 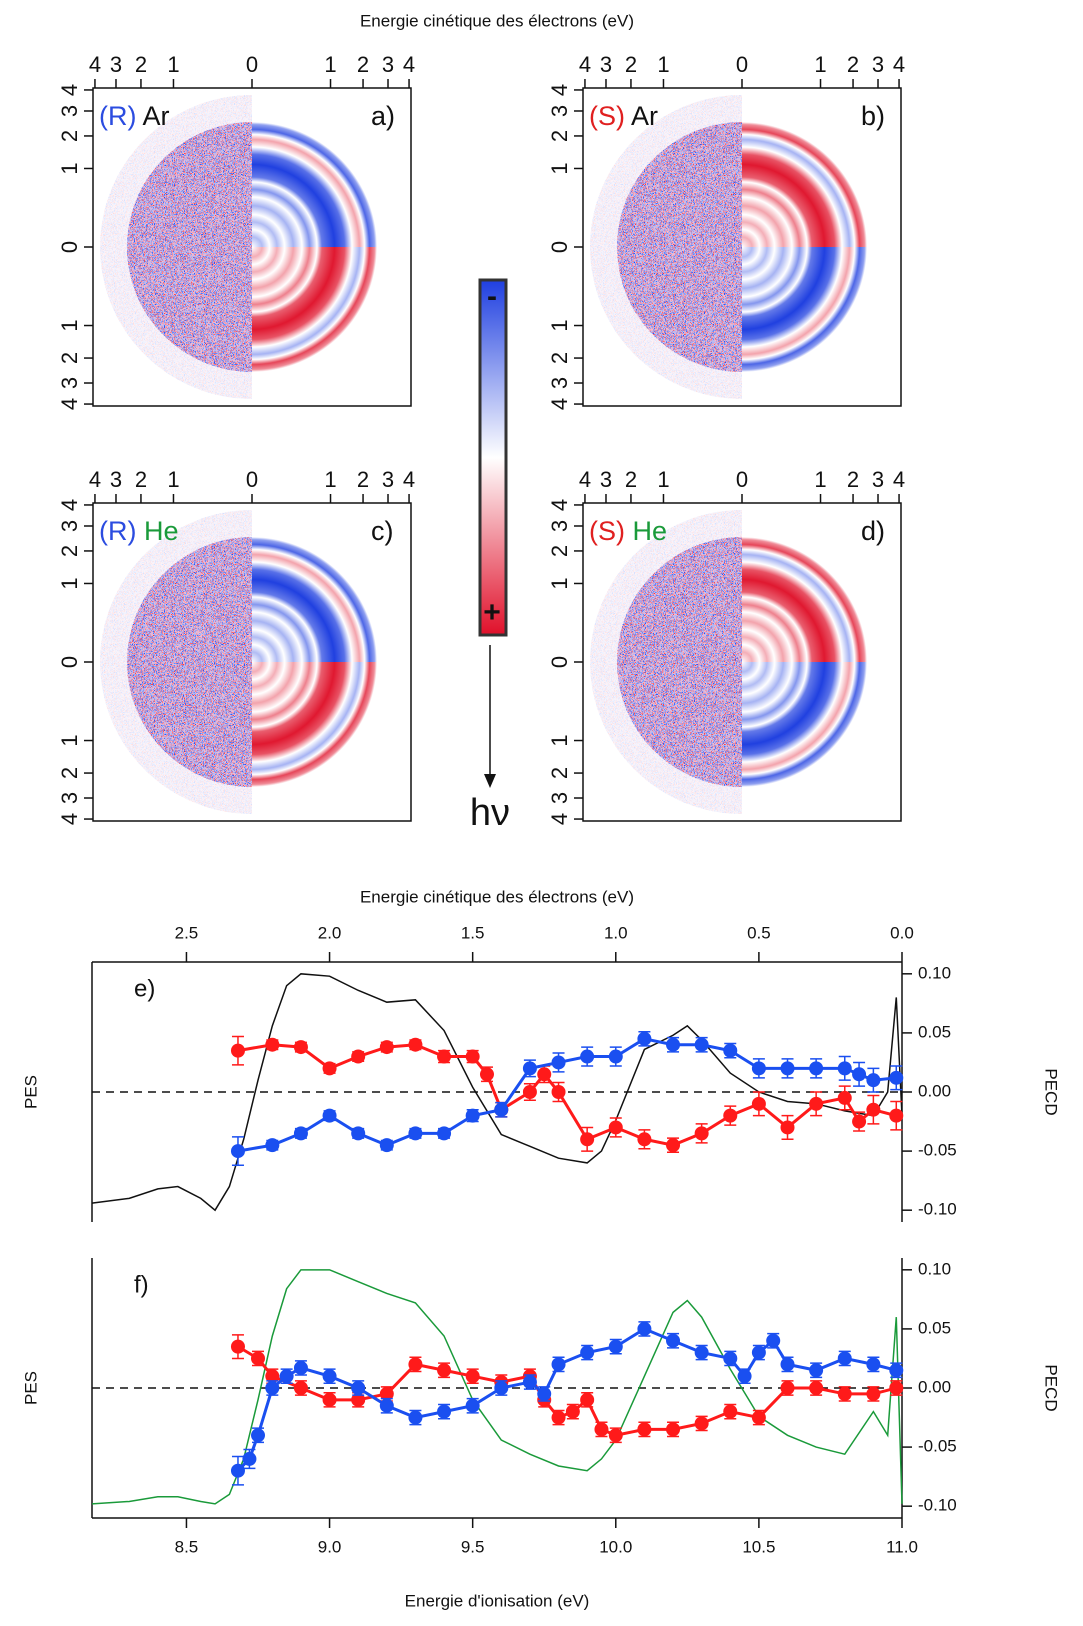 What do you see at coordinates (141, 1284) in the screenshot?
I see `panel-label: f)` at bounding box center [141, 1284].